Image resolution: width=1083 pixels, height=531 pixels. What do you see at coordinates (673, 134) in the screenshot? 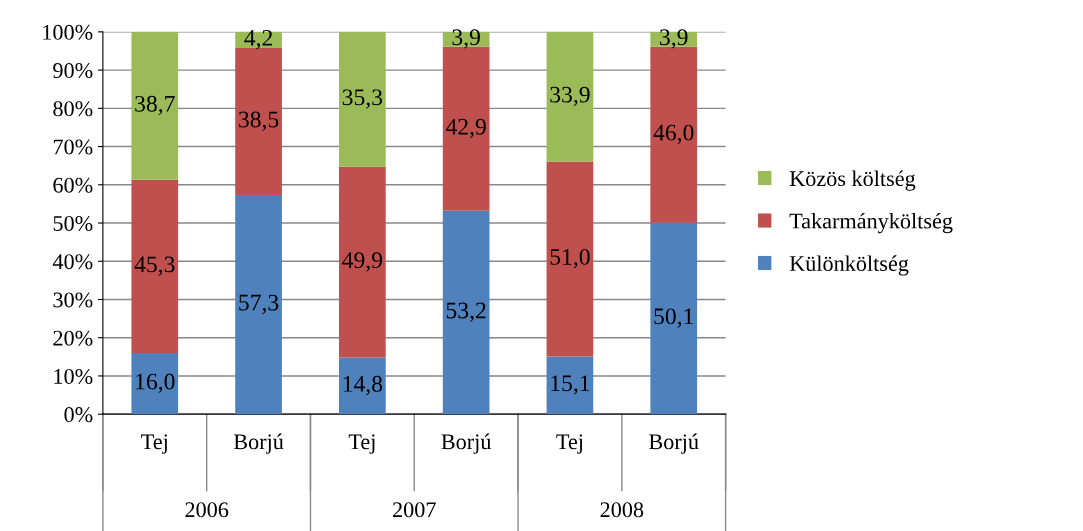
I see `data-label: 46,0` at bounding box center [673, 134].